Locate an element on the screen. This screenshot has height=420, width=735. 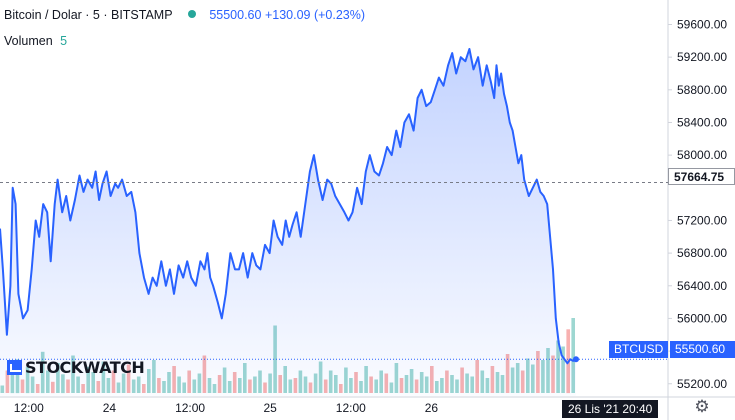
current-price-tag: 55500.60 is located at coordinates (702, 349).